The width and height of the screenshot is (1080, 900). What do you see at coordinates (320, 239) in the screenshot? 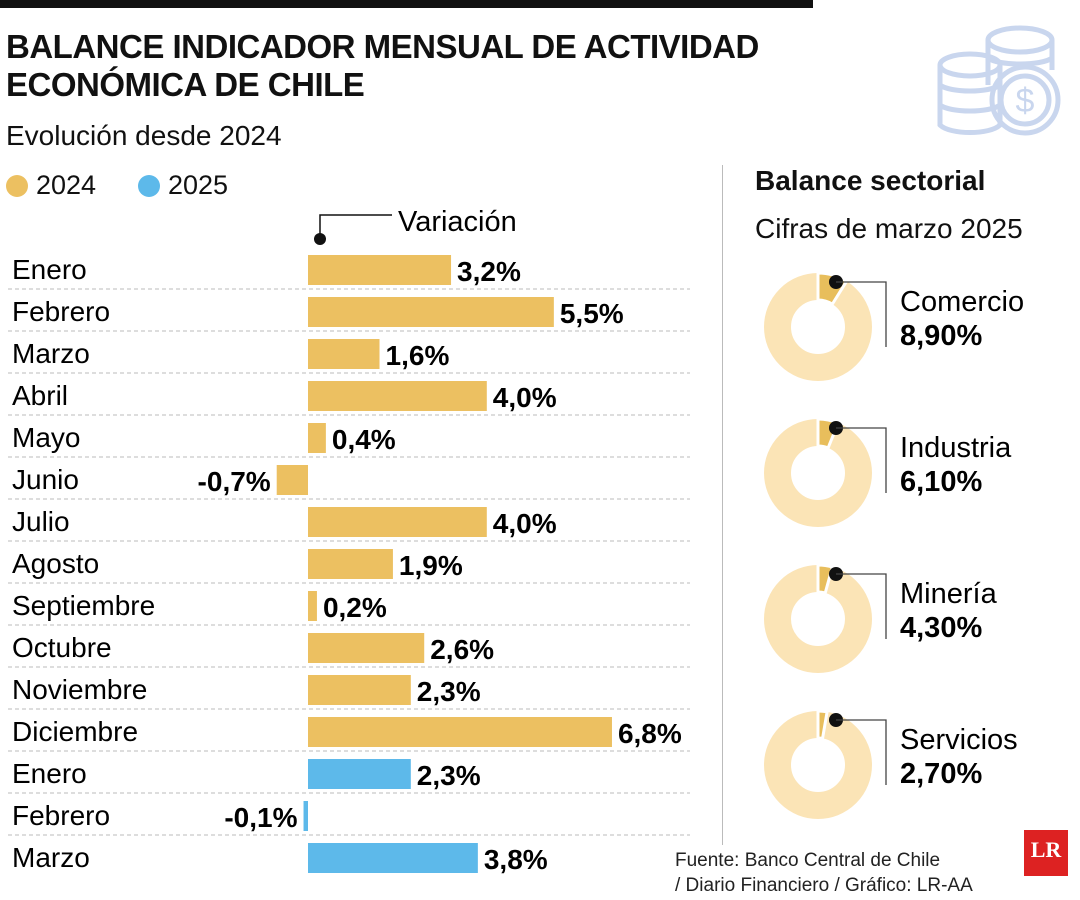
I see `leader-dot` at bounding box center [320, 239].